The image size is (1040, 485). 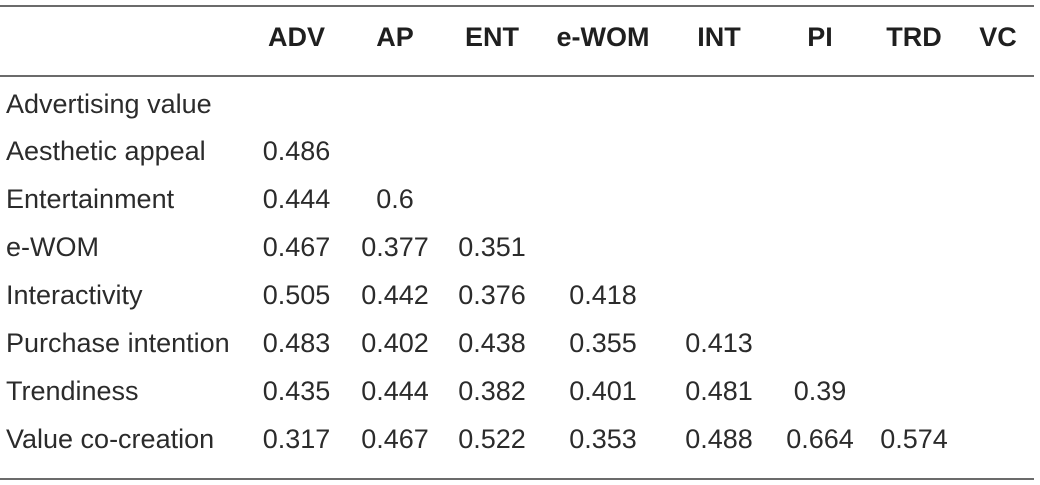 What do you see at coordinates (998, 37) in the screenshot?
I see `column-header-vc: VC` at bounding box center [998, 37].